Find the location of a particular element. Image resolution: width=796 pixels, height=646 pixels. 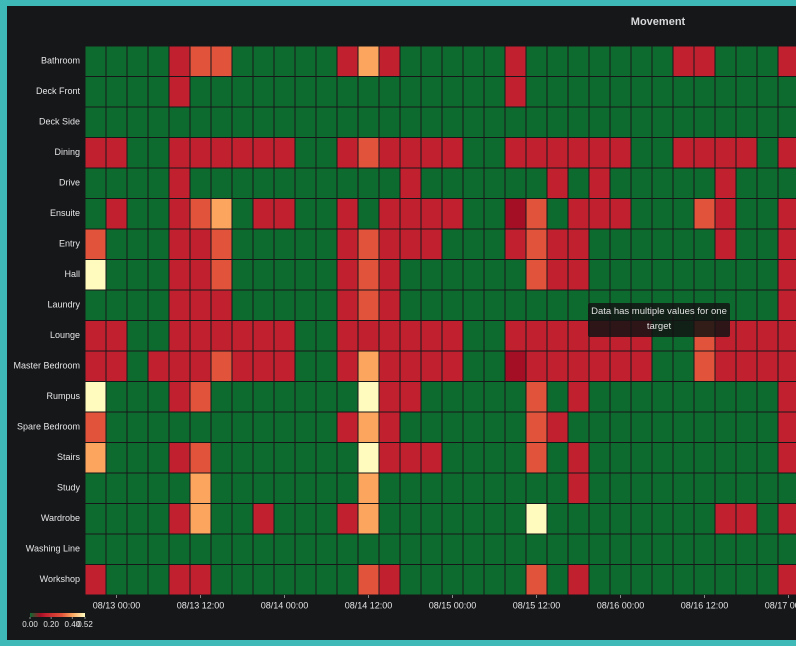

row-label: Bathroom is located at coordinates (60, 61).